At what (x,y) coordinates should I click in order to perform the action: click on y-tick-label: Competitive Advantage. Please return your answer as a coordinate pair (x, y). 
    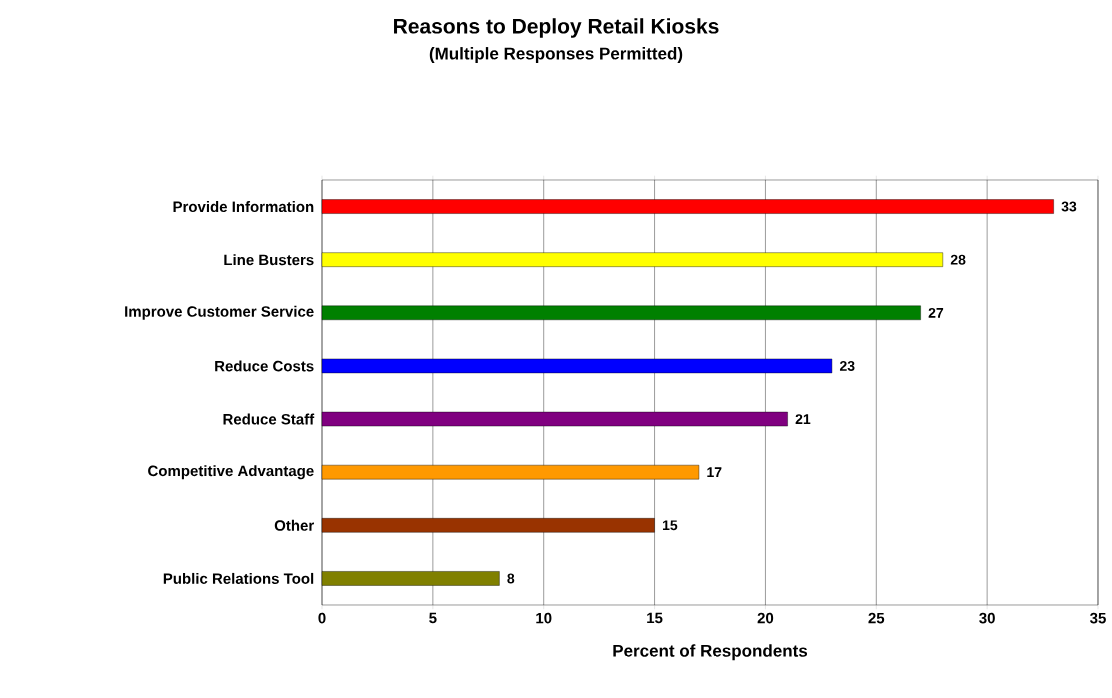
    Looking at the image, I should click on (231, 472).